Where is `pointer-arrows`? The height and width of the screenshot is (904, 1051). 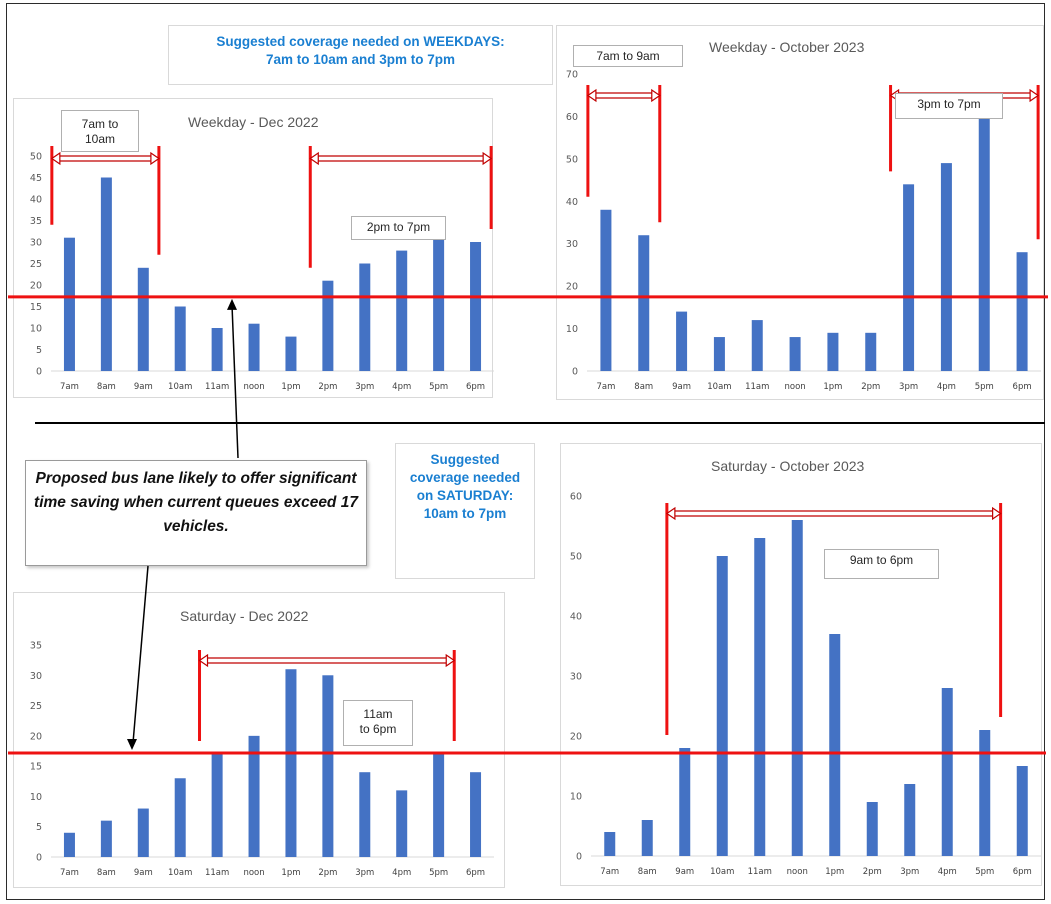 pointer-arrows is located at coordinates (183, 524).